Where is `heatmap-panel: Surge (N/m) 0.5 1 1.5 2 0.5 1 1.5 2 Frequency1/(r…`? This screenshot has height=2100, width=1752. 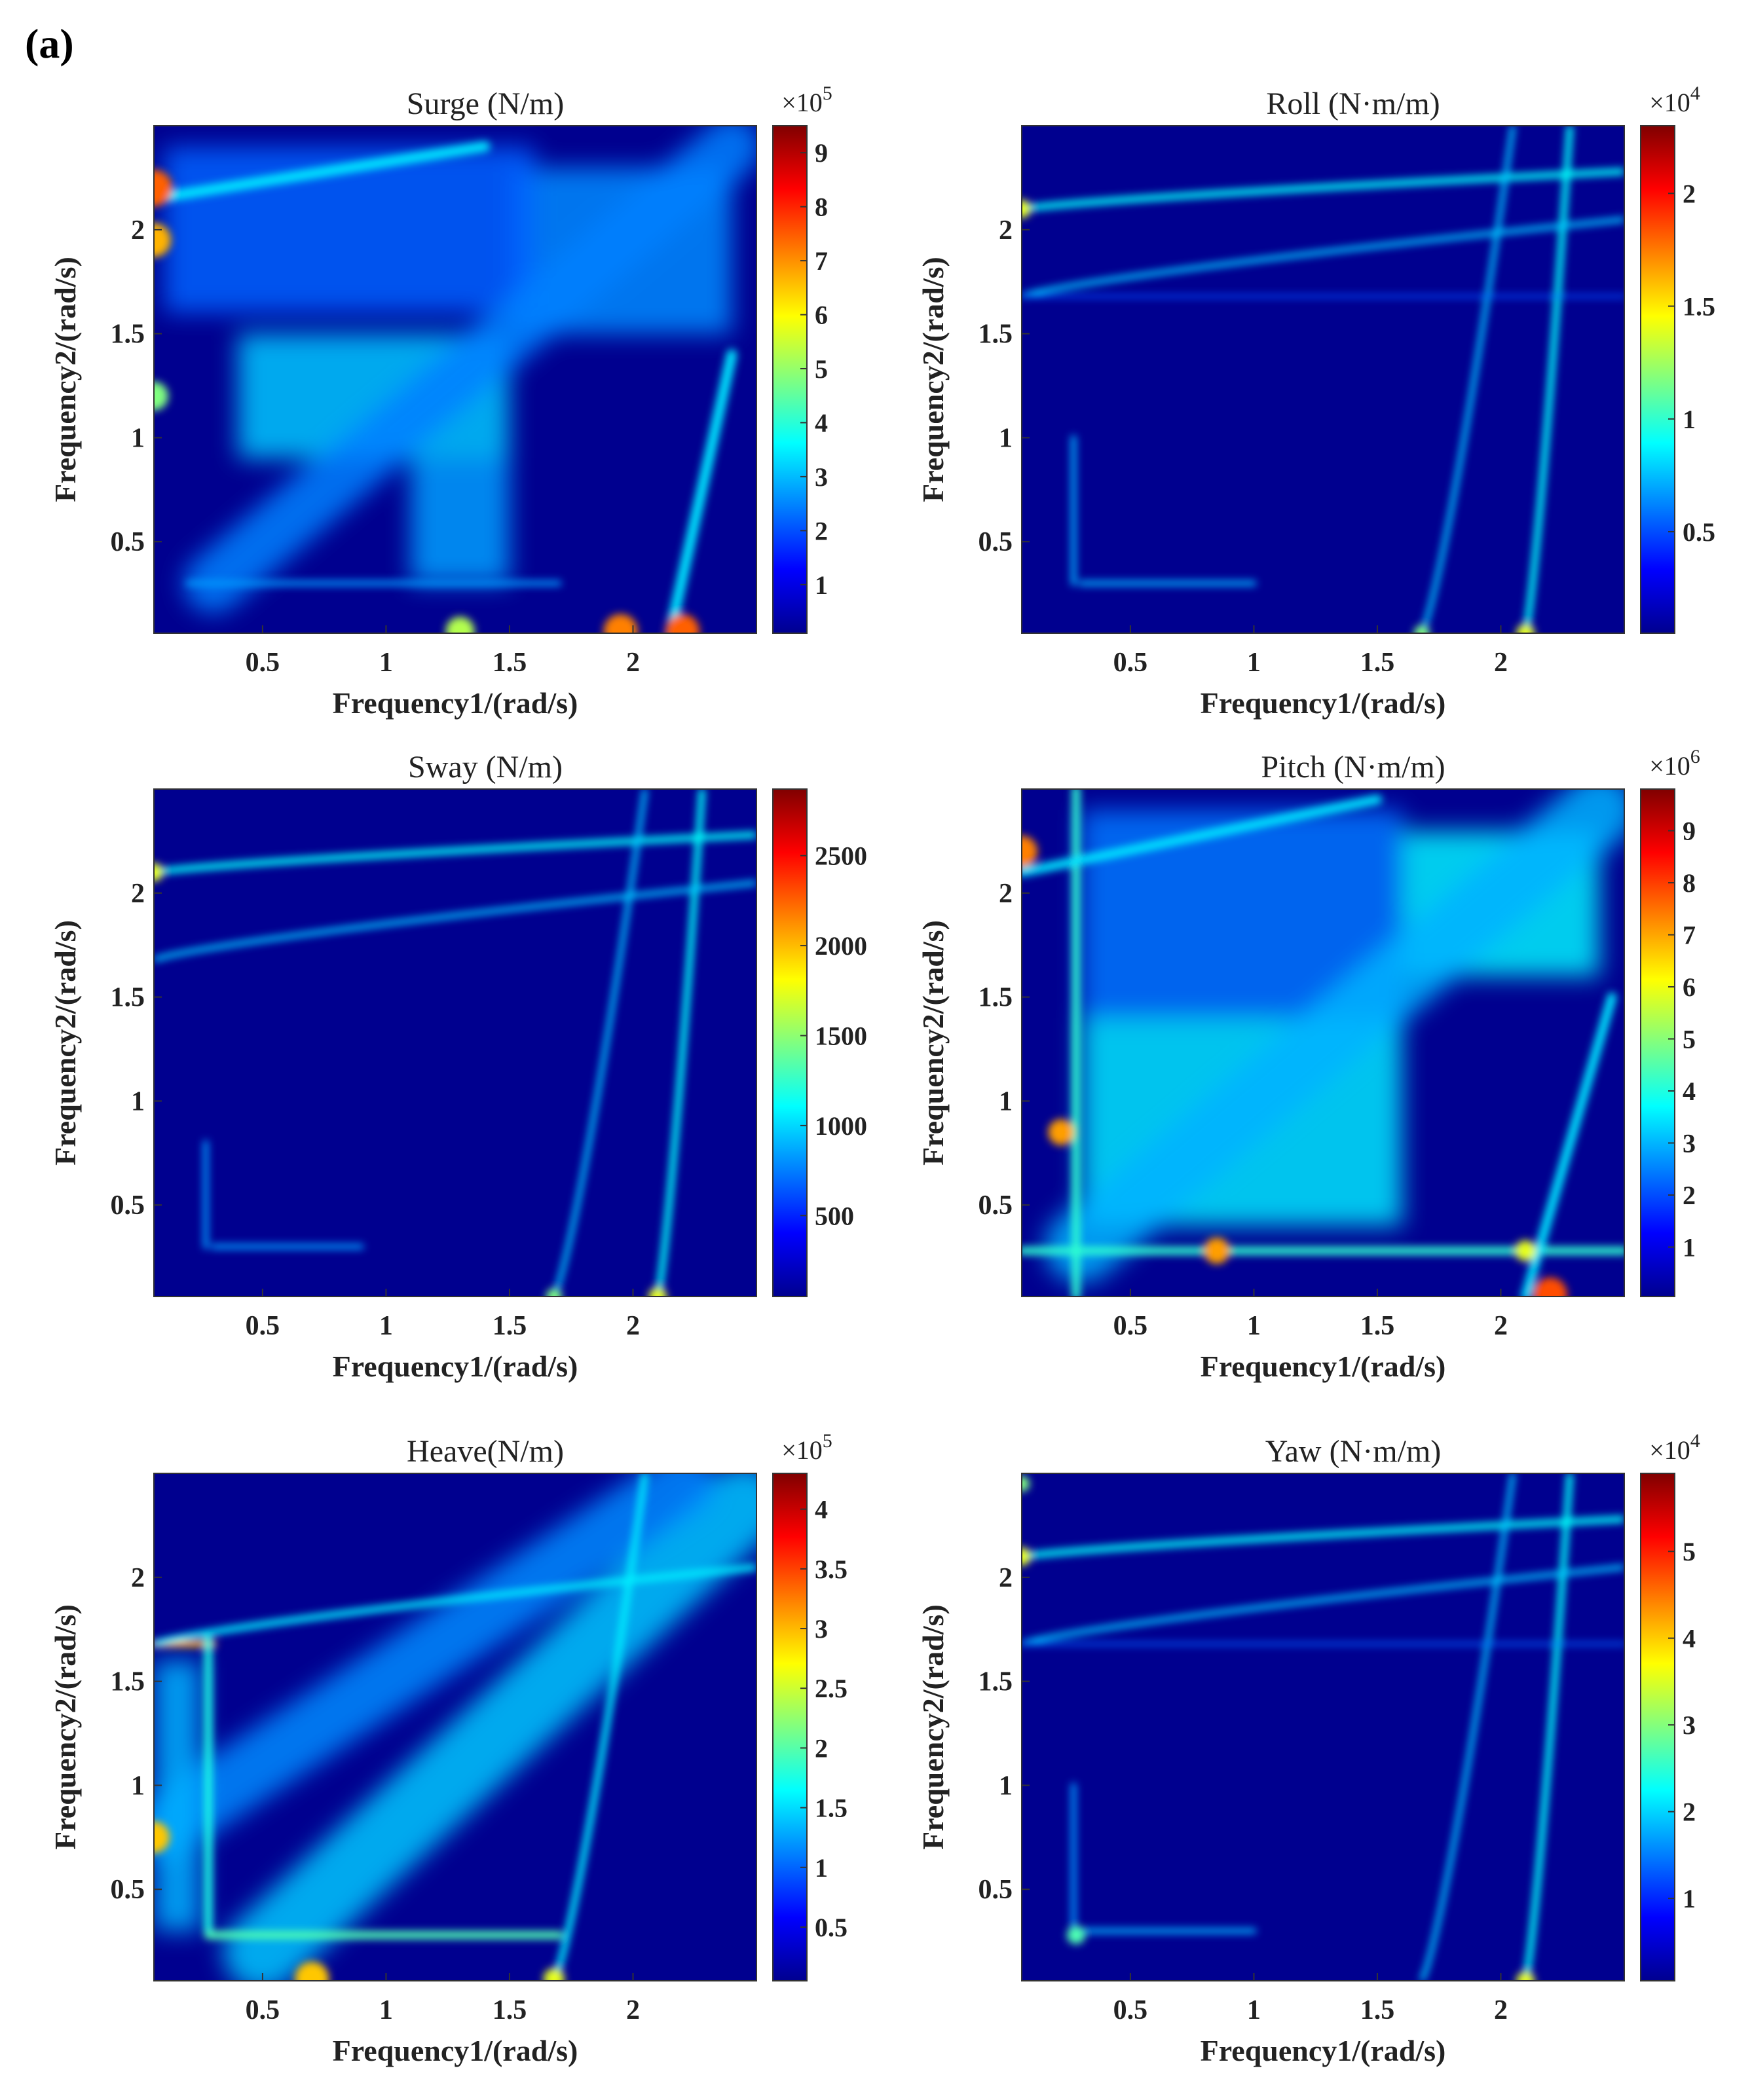 heatmap-panel: Surge (N/m) 0.5 1 1.5 2 0.5 1 1.5 2 Frequency1/(r… is located at coordinates (440, 401).